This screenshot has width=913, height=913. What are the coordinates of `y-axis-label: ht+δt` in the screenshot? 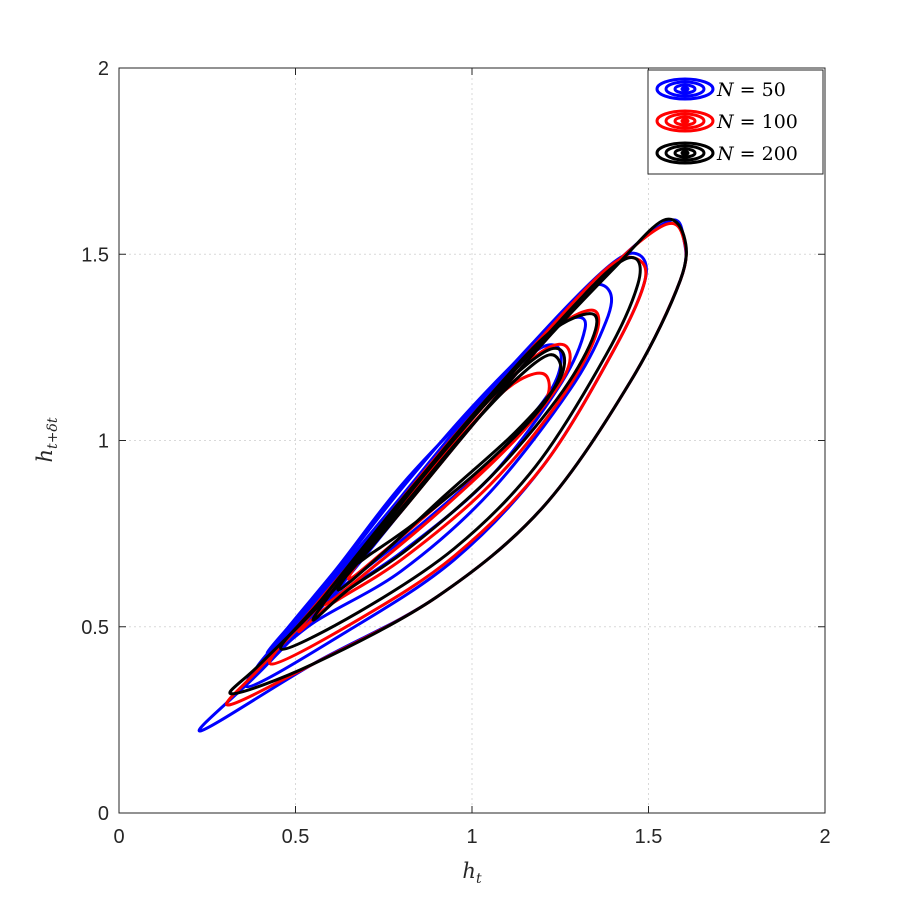 It's located at (47, 439).